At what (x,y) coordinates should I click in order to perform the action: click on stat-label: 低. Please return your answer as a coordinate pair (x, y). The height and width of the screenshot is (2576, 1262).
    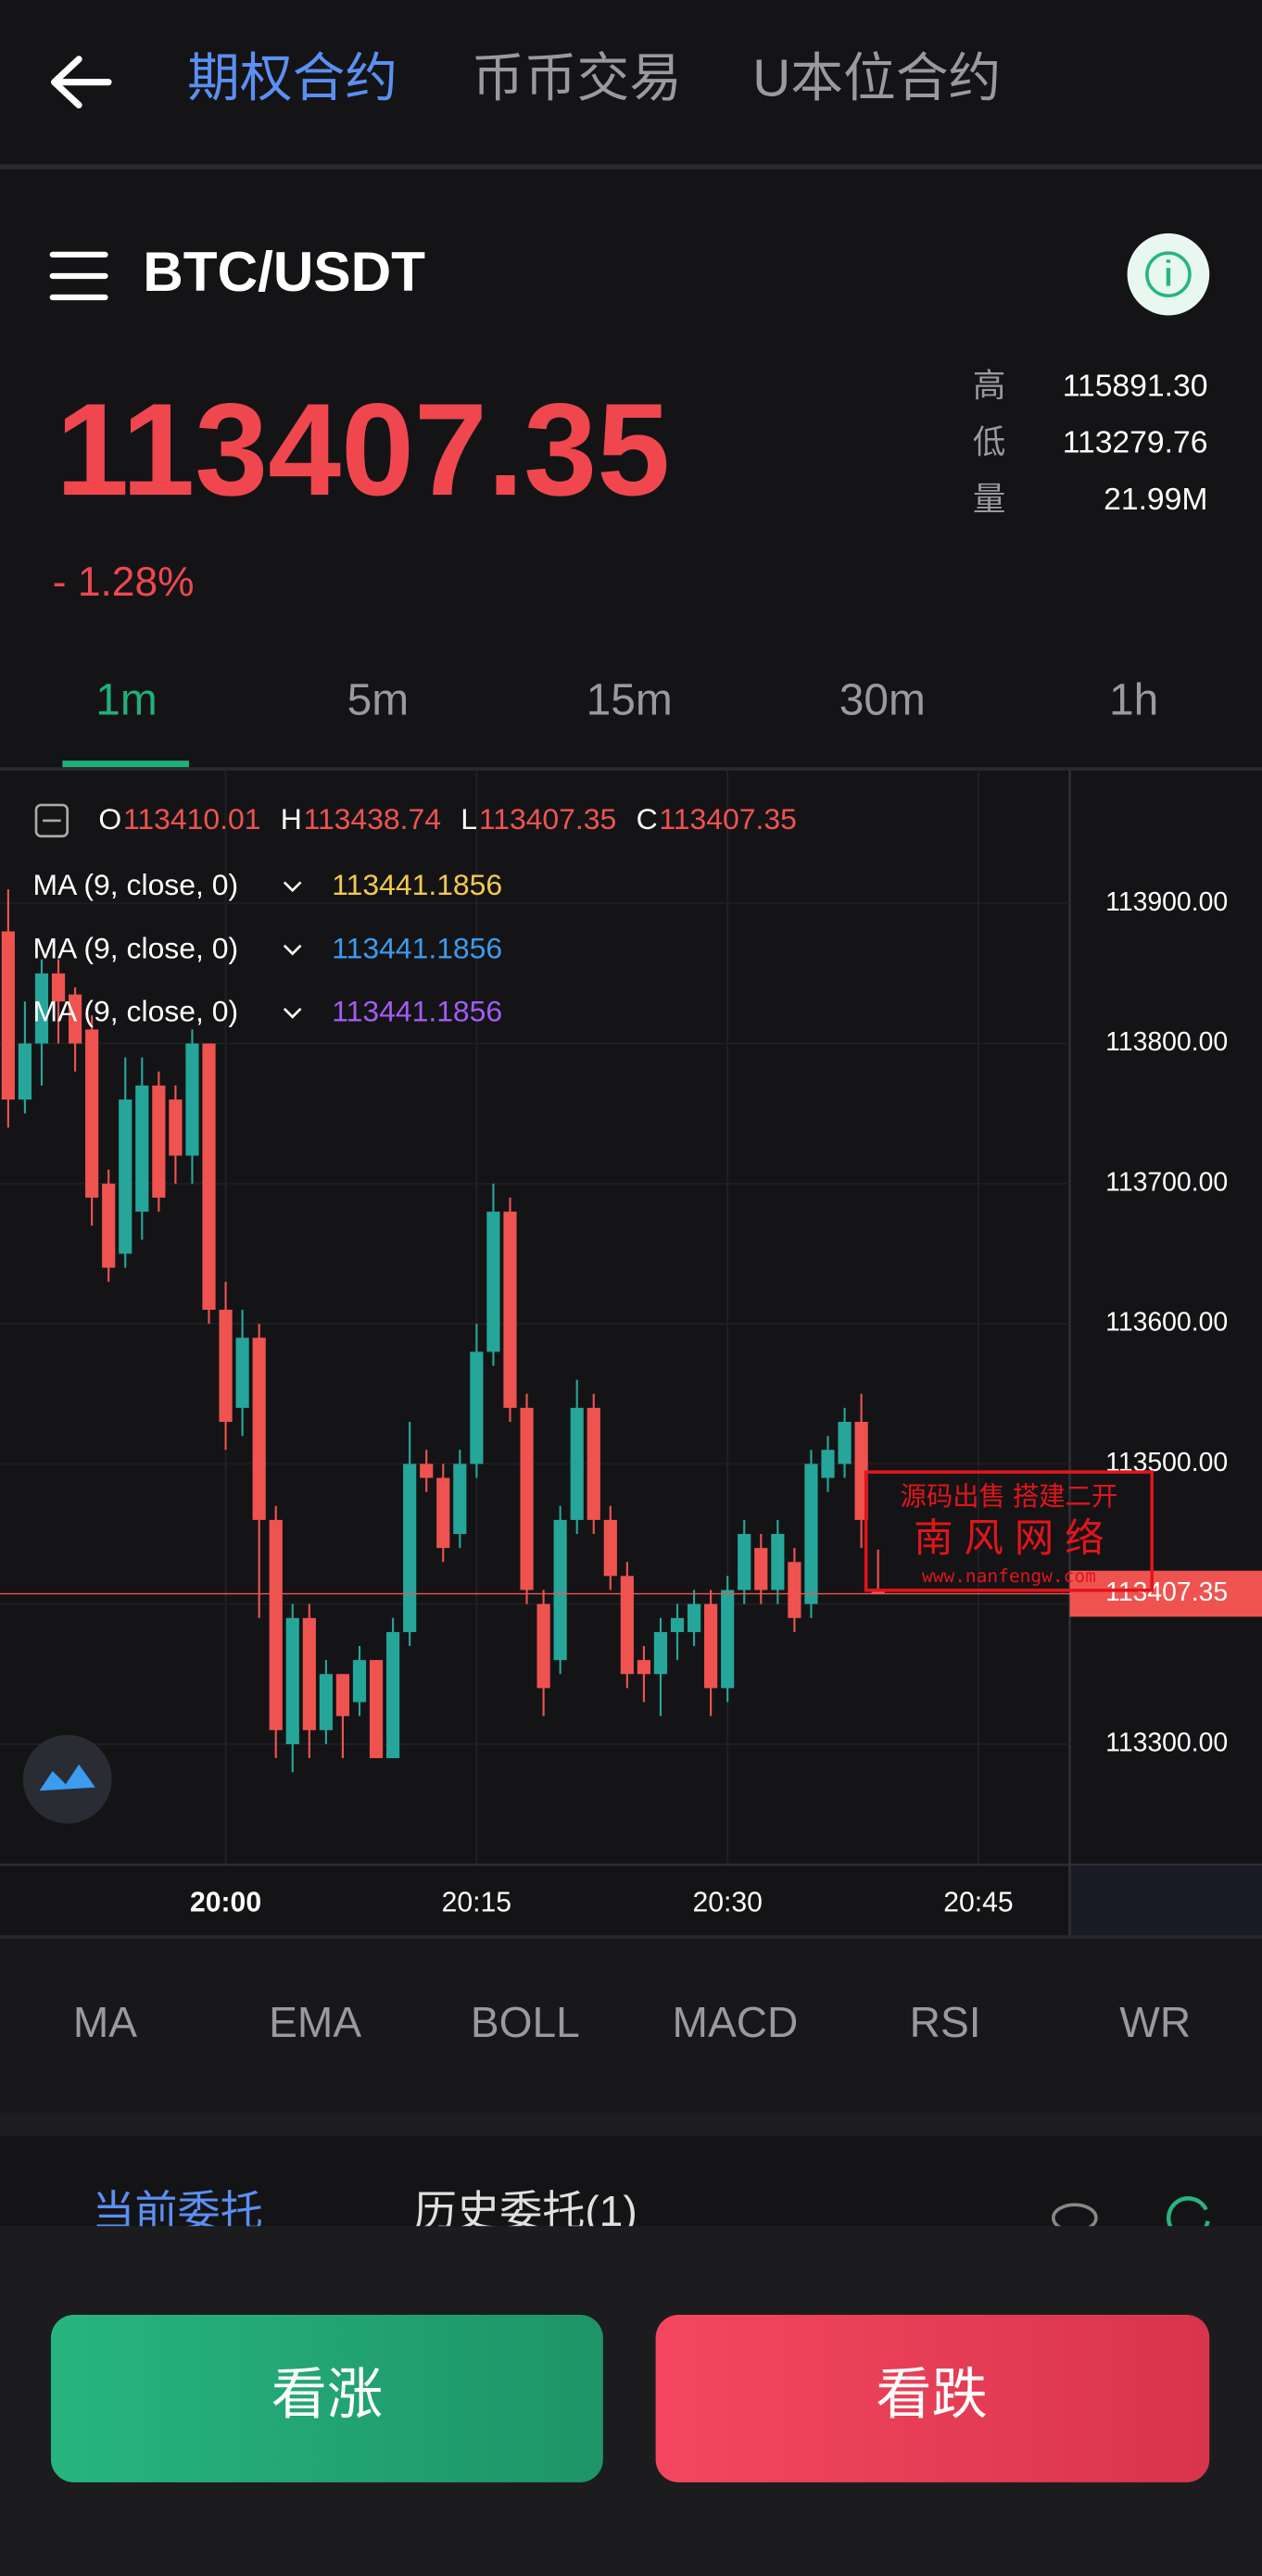
    Looking at the image, I should click on (989, 441).